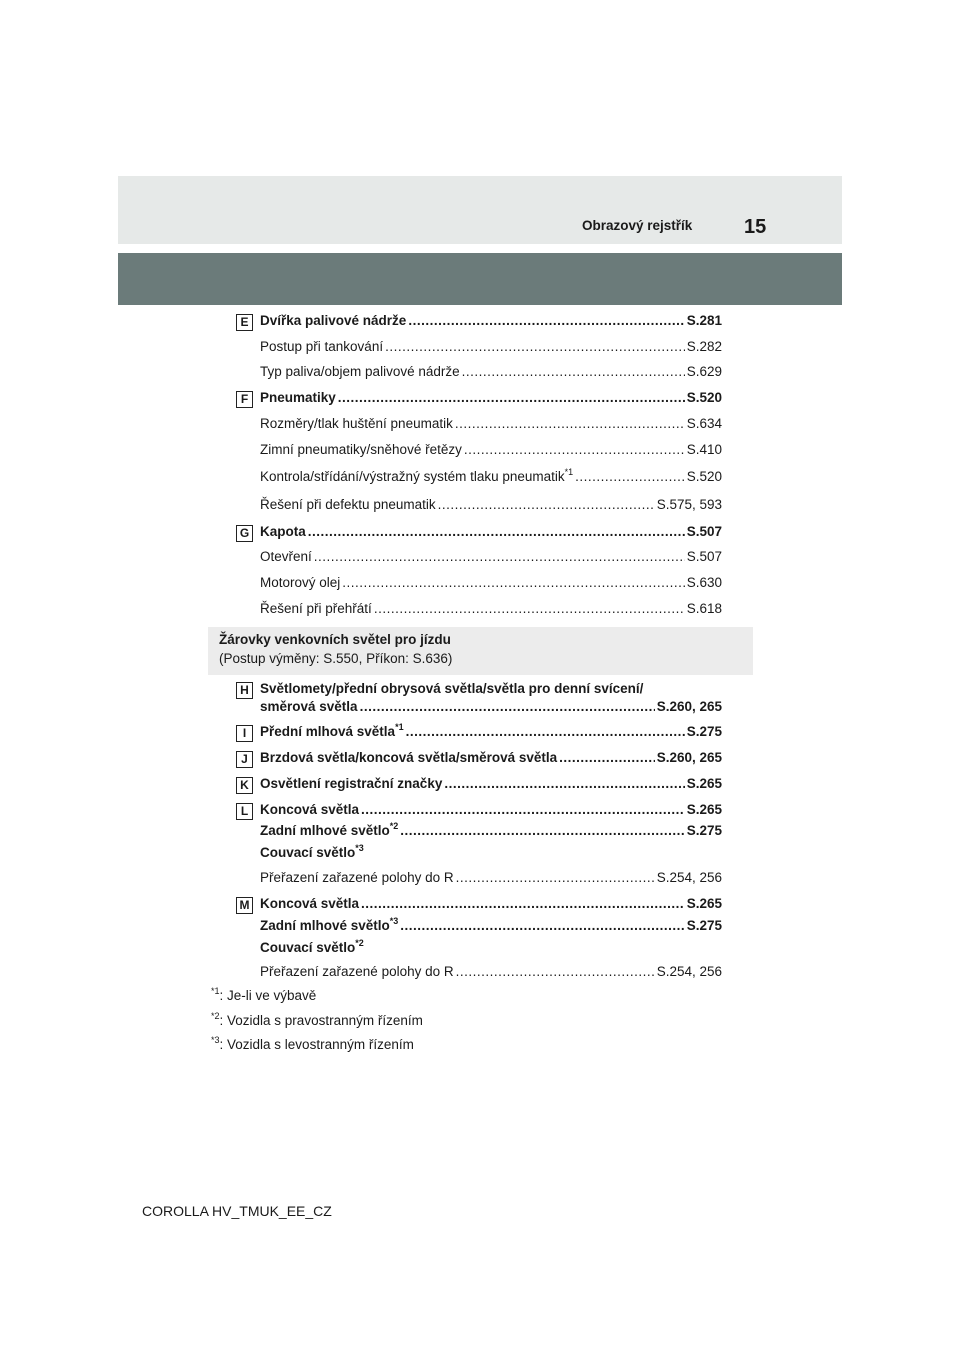 The width and height of the screenshot is (960, 1358). What do you see at coordinates (491, 947) in the screenshot?
I see `index-entry: Couvací světlo*2` at bounding box center [491, 947].